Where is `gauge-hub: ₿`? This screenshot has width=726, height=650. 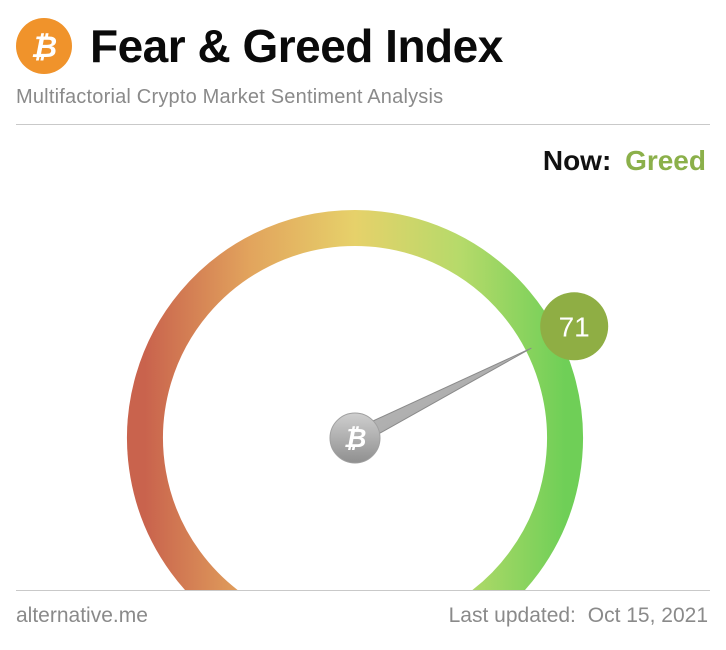
gauge-hub: ₿ is located at coordinates (355, 438).